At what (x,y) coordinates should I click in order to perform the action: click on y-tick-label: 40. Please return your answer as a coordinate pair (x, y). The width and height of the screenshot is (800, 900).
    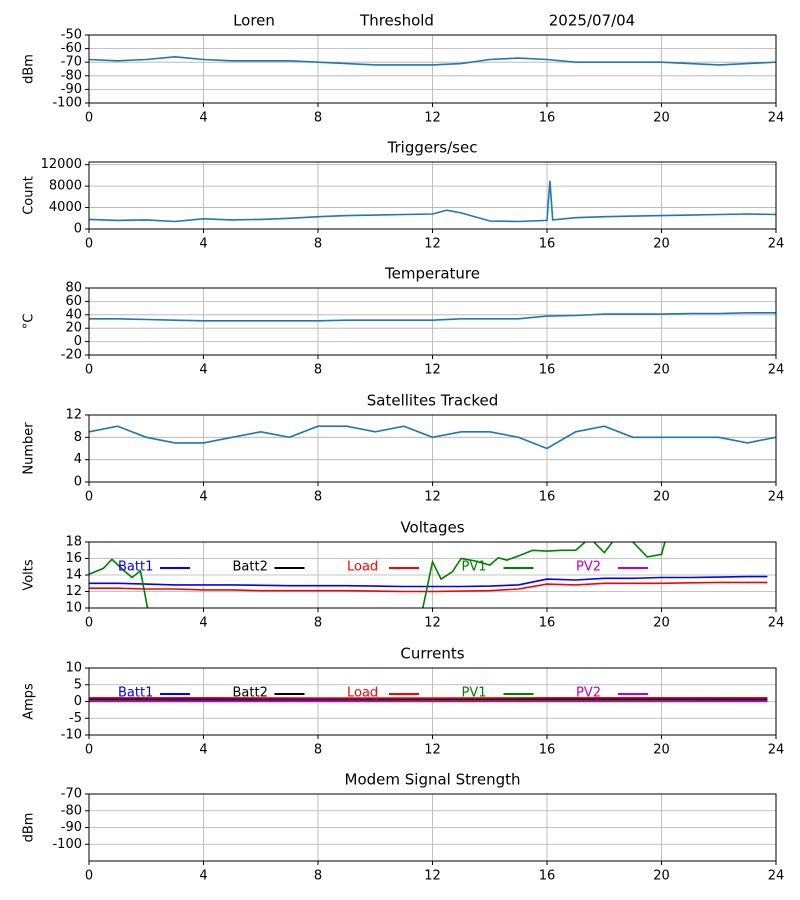
    Looking at the image, I should click on (73, 314).